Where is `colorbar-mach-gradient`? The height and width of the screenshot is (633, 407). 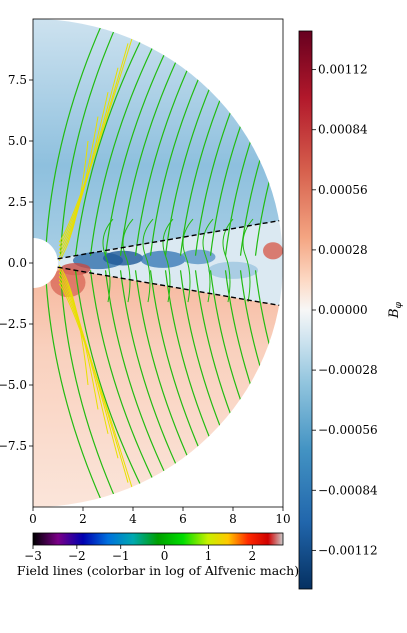 colorbar-mach-gradient is located at coordinates (158, 539).